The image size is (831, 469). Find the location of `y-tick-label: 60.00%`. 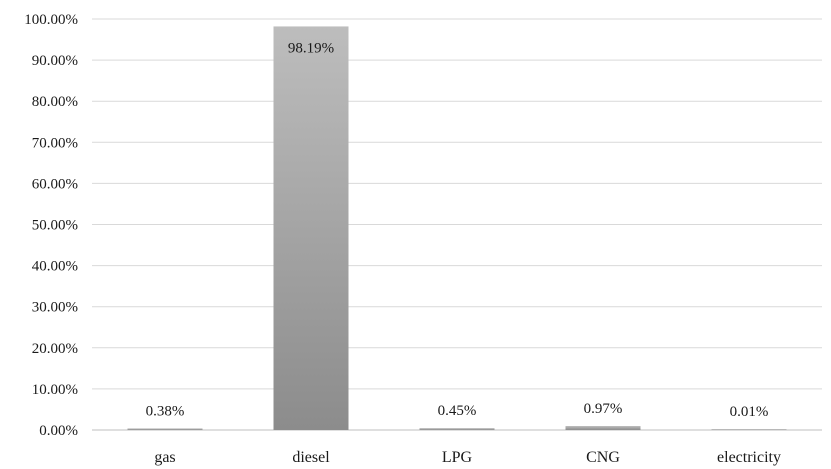

y-tick-label: 60.00% is located at coordinates (55, 184).